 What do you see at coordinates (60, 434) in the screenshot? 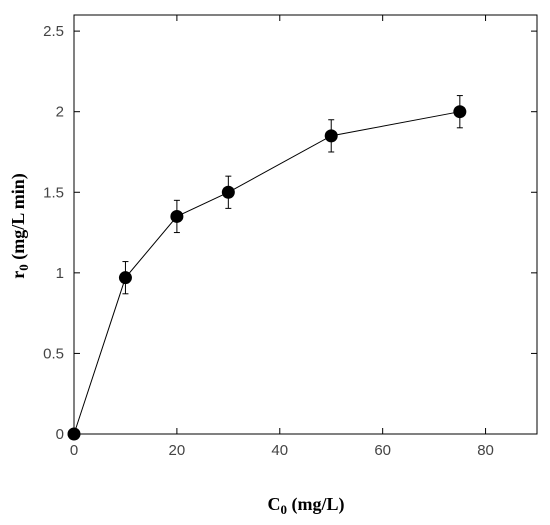
I see `y-tick-label: 0` at bounding box center [60, 434].